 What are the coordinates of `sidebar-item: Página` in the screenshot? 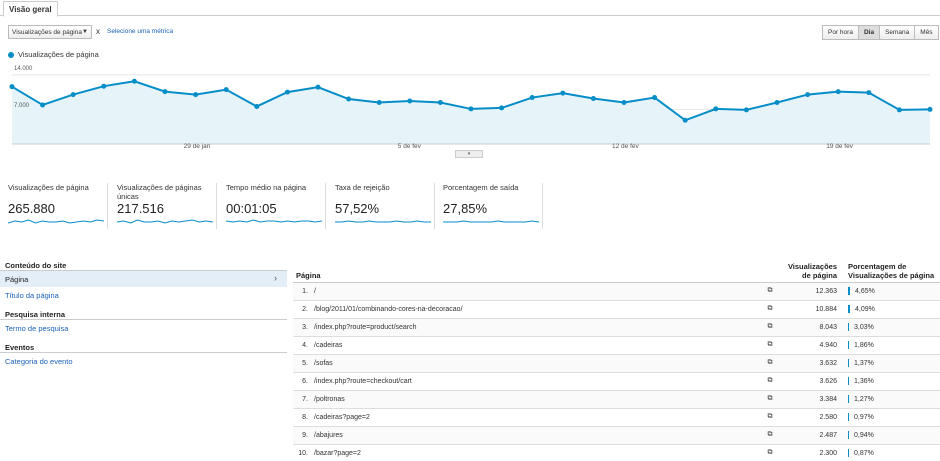 It's located at (143, 279).